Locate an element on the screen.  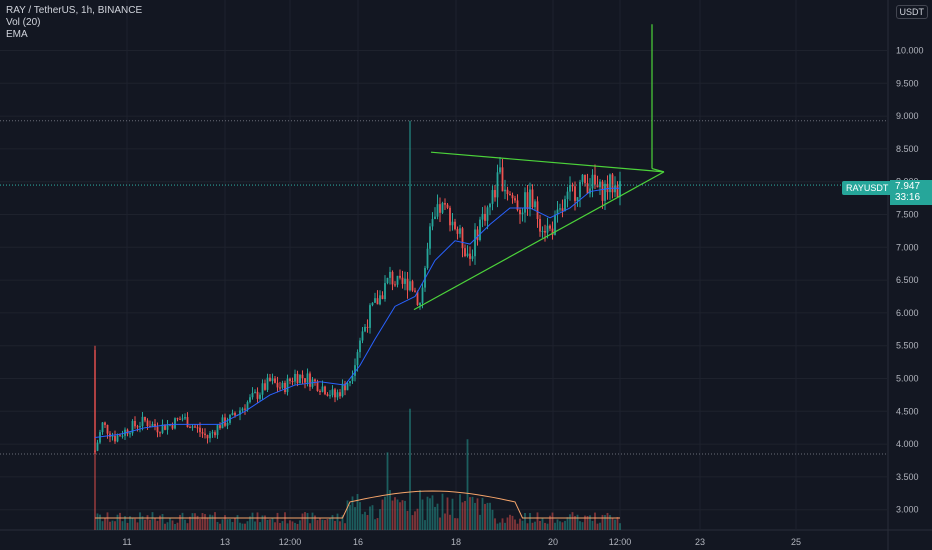
symbol-label: RAY / TetherUS, 1h, BINANCE is located at coordinates (74, 10).